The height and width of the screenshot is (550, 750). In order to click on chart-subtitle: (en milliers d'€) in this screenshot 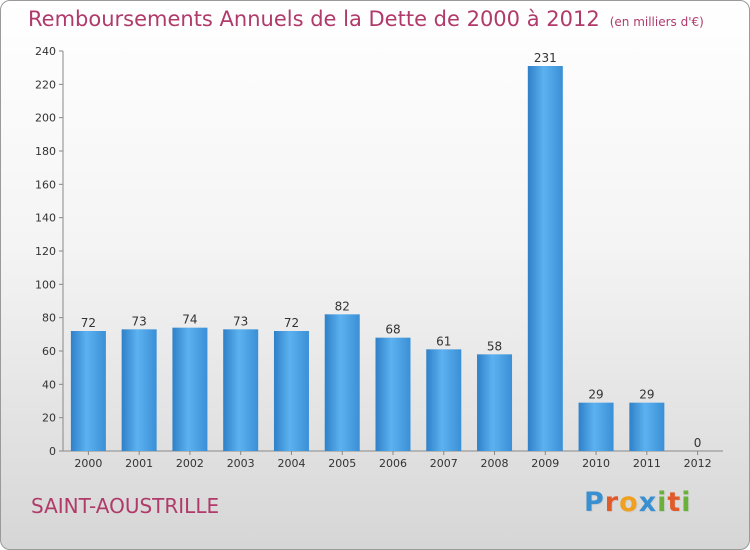, I will do `click(656, 22)`.